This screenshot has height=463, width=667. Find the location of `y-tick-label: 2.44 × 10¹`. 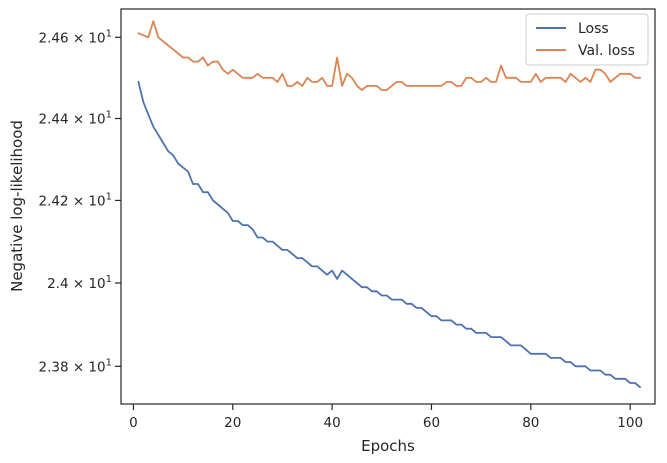

y-tick-label: 2.44 × 10¹ is located at coordinates (75, 119).